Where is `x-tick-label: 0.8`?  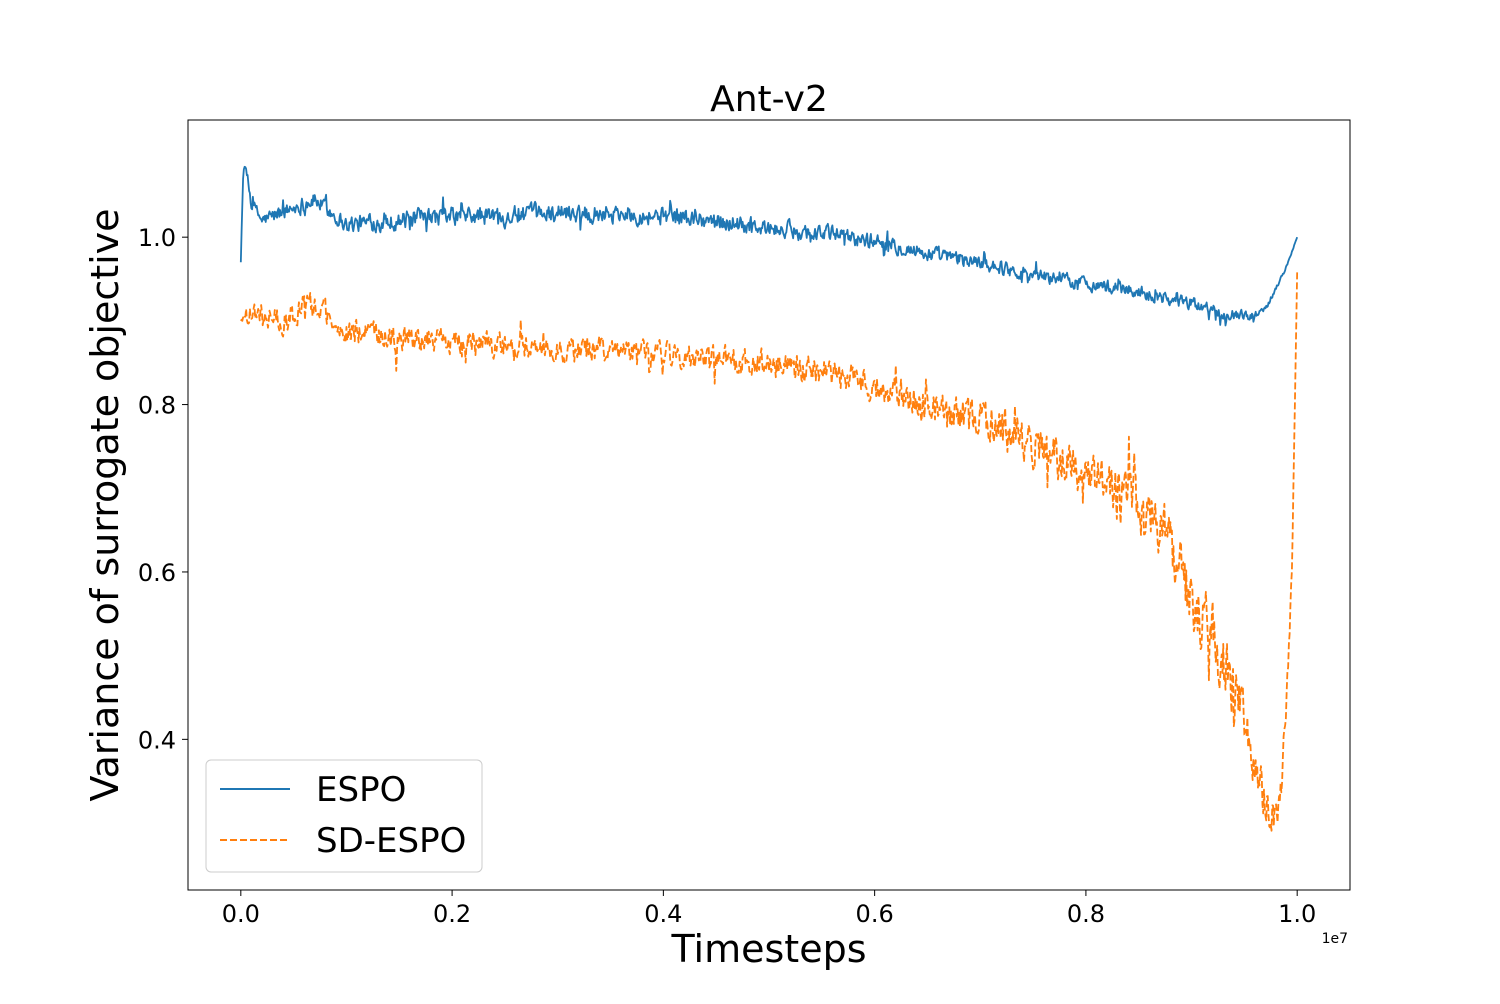 x-tick-label: 0.8 is located at coordinates (1086, 914).